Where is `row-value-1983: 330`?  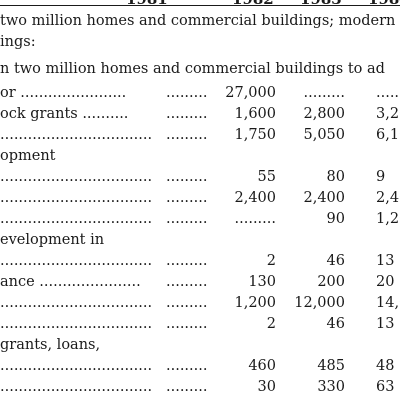 row-value-1983: 330 is located at coordinates (331, 387).